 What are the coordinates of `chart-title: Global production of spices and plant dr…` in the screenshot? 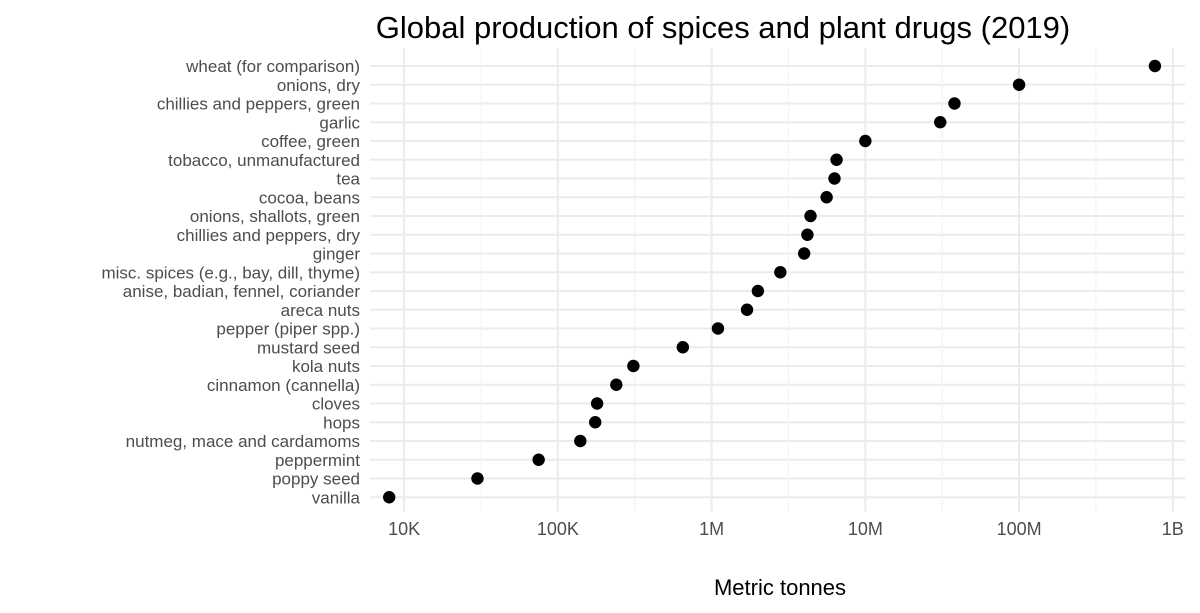 It's located at (723, 27).